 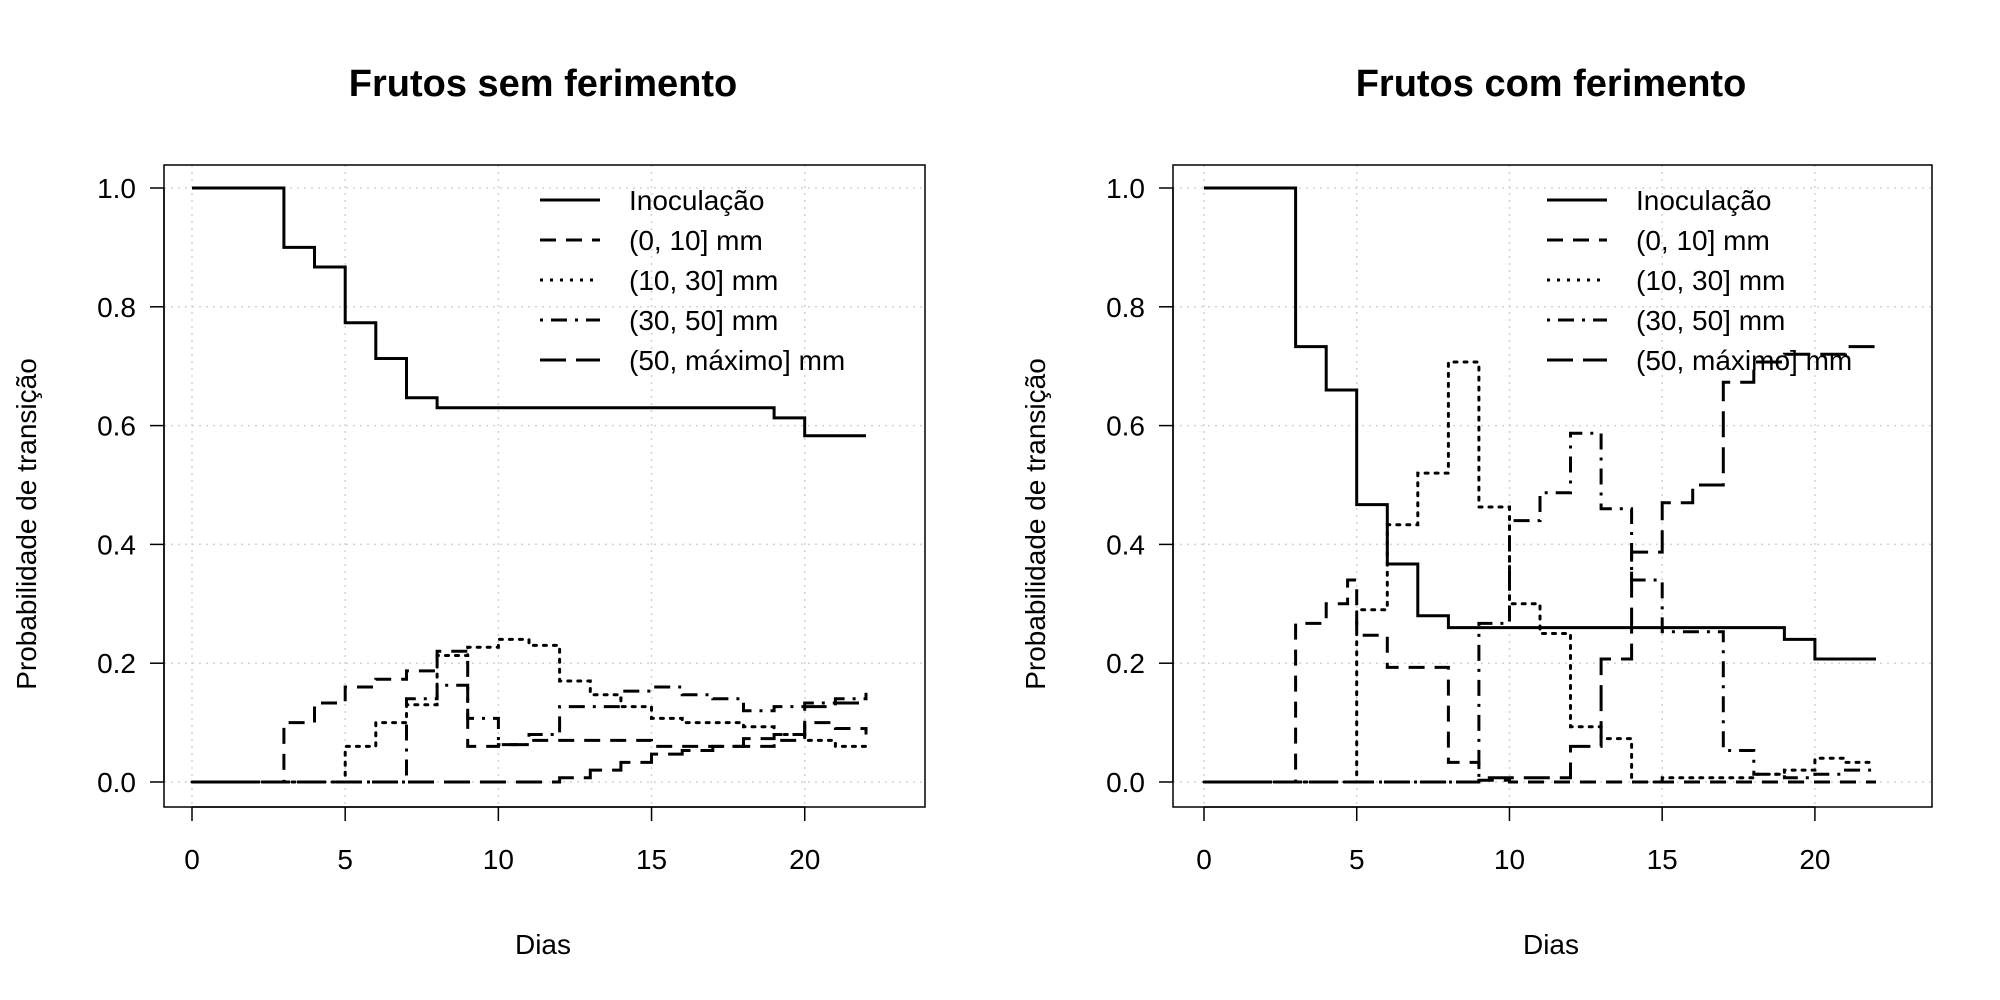 What do you see at coordinates (543, 84) in the screenshot?
I see `chart-title: Frutos sem ferimento` at bounding box center [543, 84].